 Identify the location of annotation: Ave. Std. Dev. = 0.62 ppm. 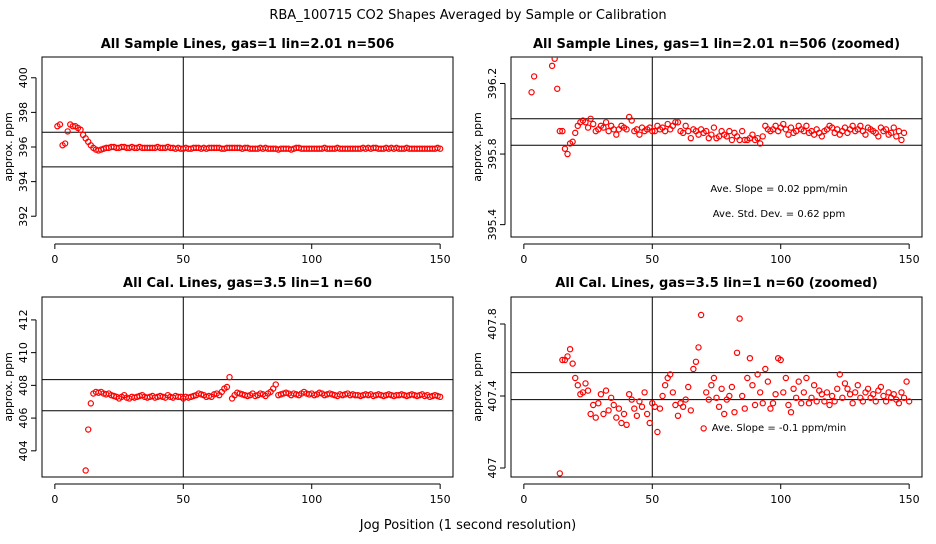
(779, 214).